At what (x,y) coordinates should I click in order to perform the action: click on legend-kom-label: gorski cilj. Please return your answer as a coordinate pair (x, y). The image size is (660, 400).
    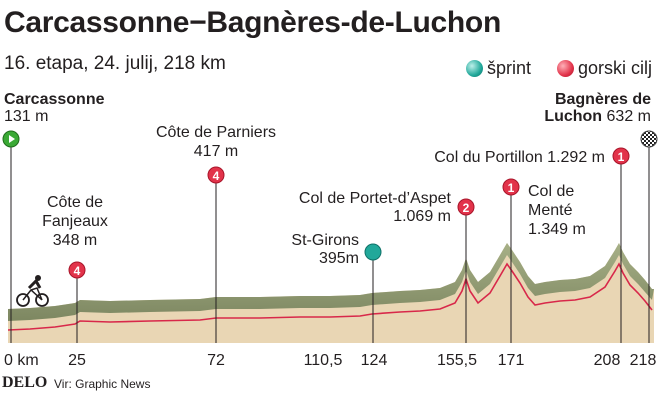
    Looking at the image, I should click on (615, 68).